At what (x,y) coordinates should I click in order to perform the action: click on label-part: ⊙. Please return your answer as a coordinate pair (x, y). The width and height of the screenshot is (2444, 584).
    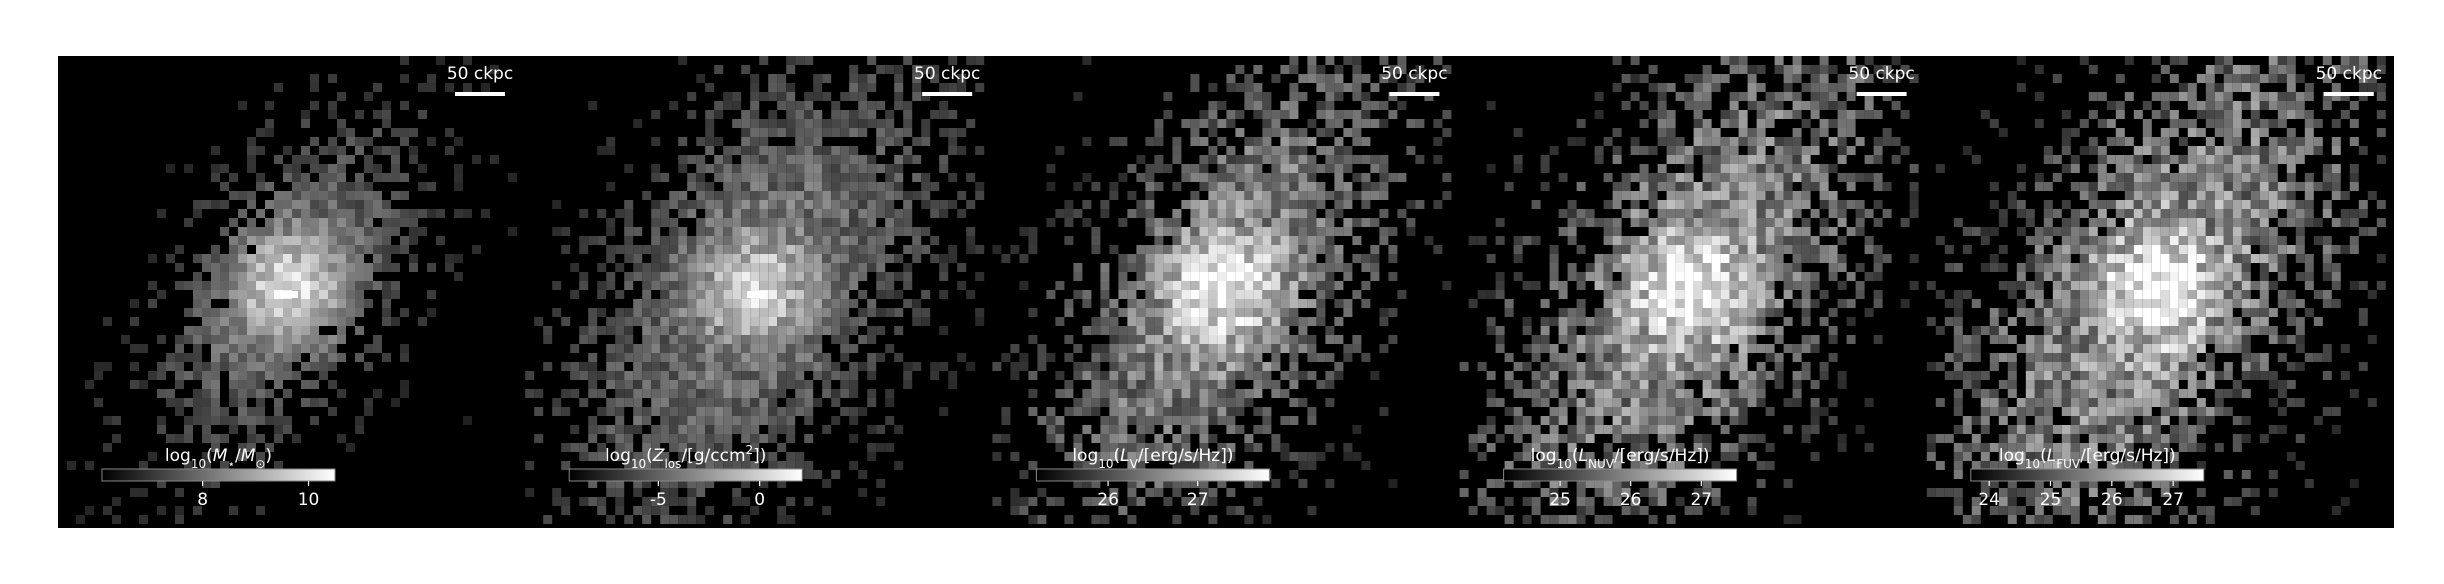
    Looking at the image, I should click on (260, 464).